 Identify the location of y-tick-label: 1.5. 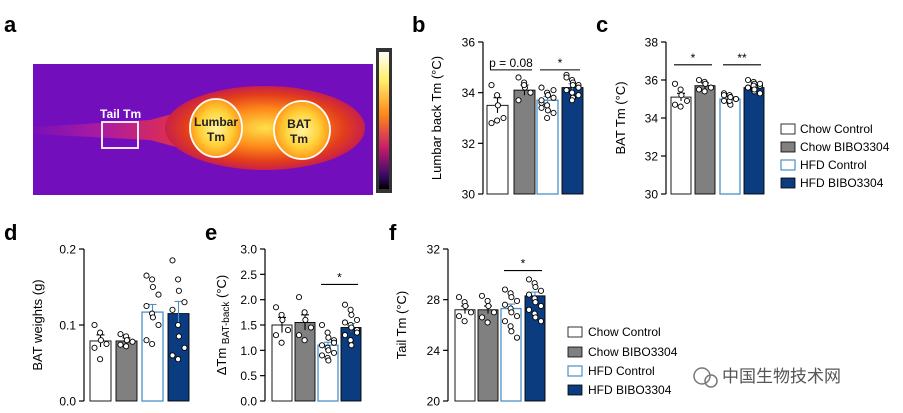
(248, 326).